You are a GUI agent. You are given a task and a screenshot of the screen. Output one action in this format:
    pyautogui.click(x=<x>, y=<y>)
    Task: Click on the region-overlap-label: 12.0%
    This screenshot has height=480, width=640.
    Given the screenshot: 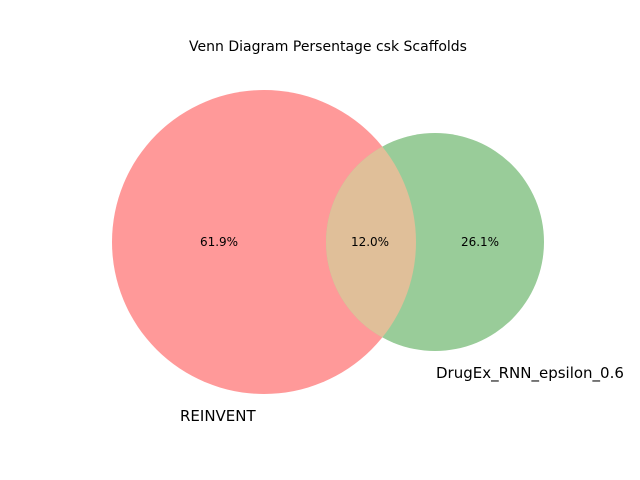 What is the action you would take?
    pyautogui.click(x=370, y=242)
    